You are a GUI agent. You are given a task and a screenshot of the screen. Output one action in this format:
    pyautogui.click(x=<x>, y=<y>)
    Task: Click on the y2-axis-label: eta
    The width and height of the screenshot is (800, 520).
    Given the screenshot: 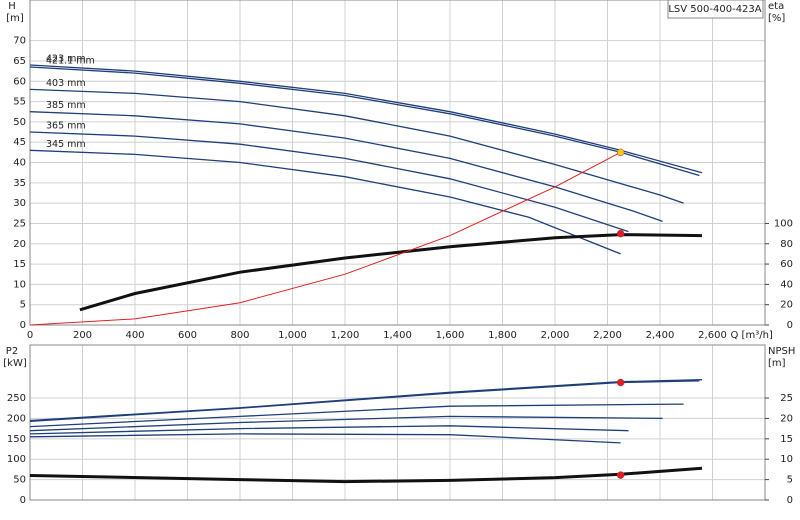 What is the action you would take?
    pyautogui.click(x=776, y=6)
    